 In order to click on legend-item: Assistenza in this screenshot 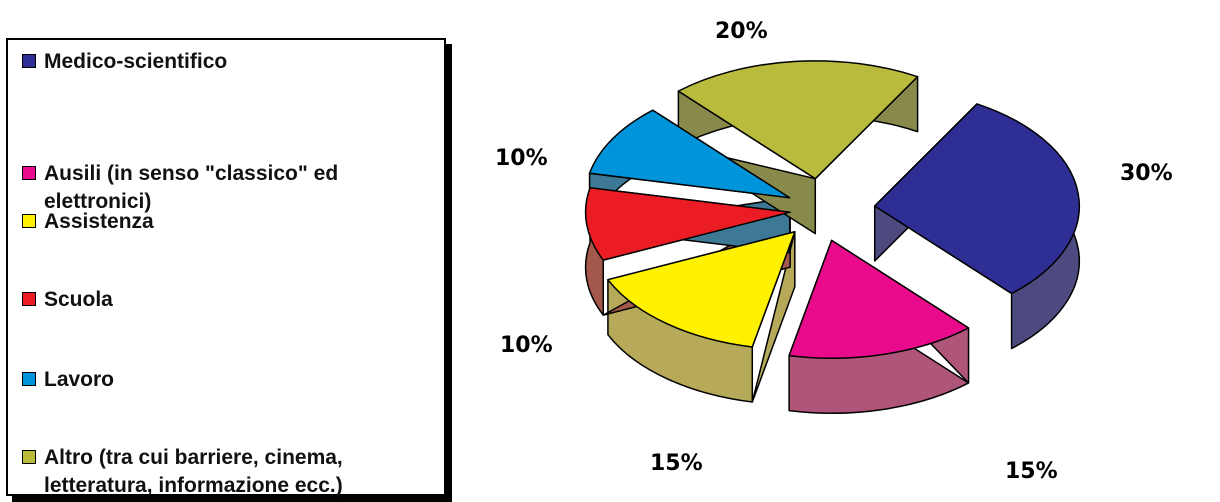, I will do `click(232, 222)`.